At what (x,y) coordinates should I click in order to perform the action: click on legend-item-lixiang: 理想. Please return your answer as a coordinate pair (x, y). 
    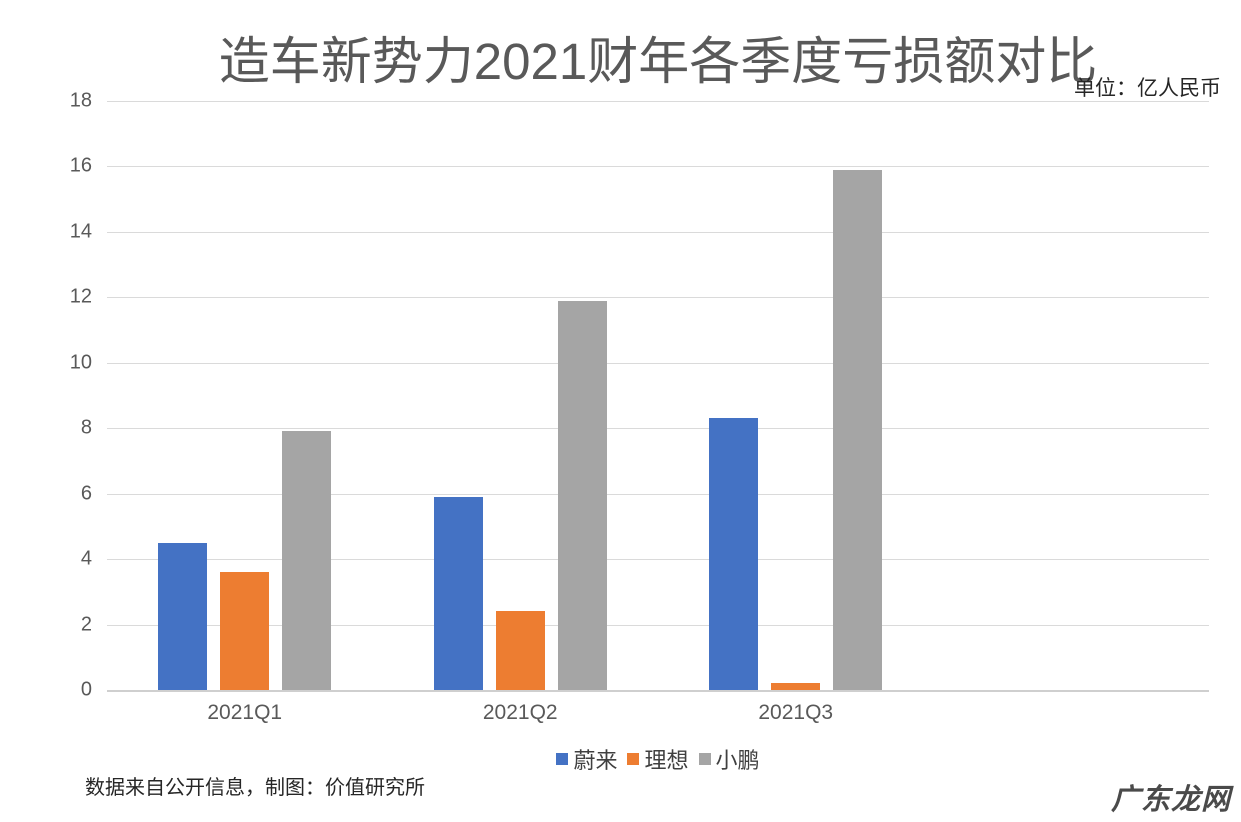
    Looking at the image, I should click on (658, 759).